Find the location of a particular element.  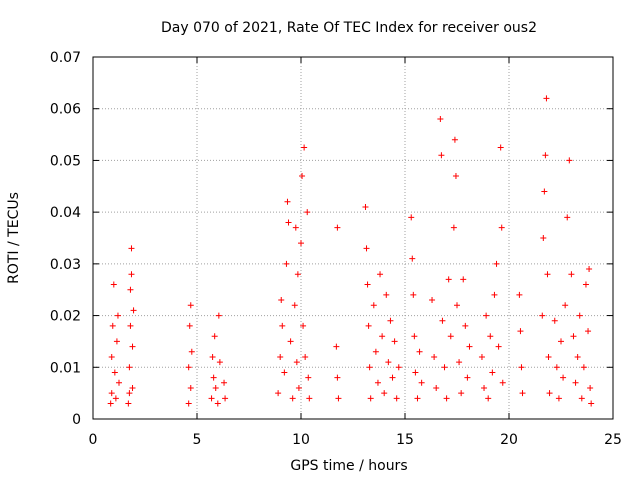

y-tick-label: 0.05 is located at coordinates (65, 161).